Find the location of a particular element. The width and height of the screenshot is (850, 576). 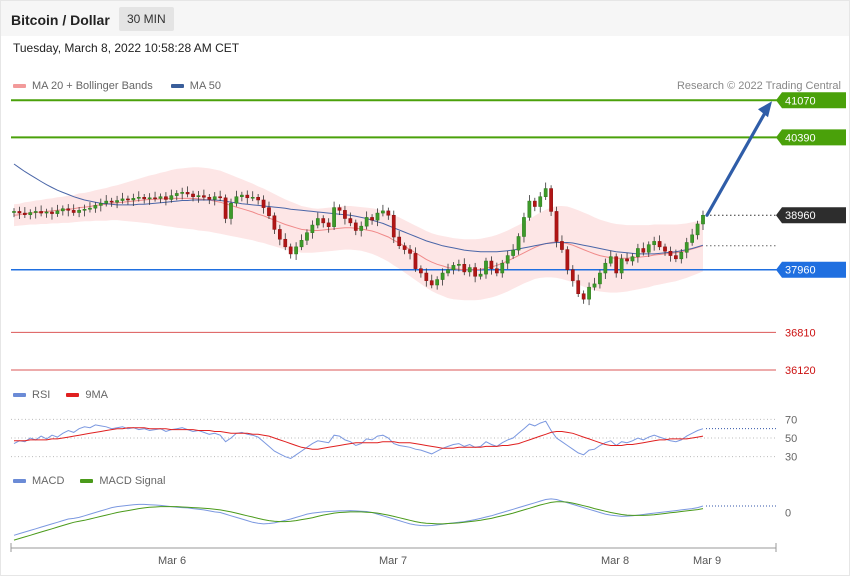

level-label-40390: 40390 is located at coordinates (800, 138).